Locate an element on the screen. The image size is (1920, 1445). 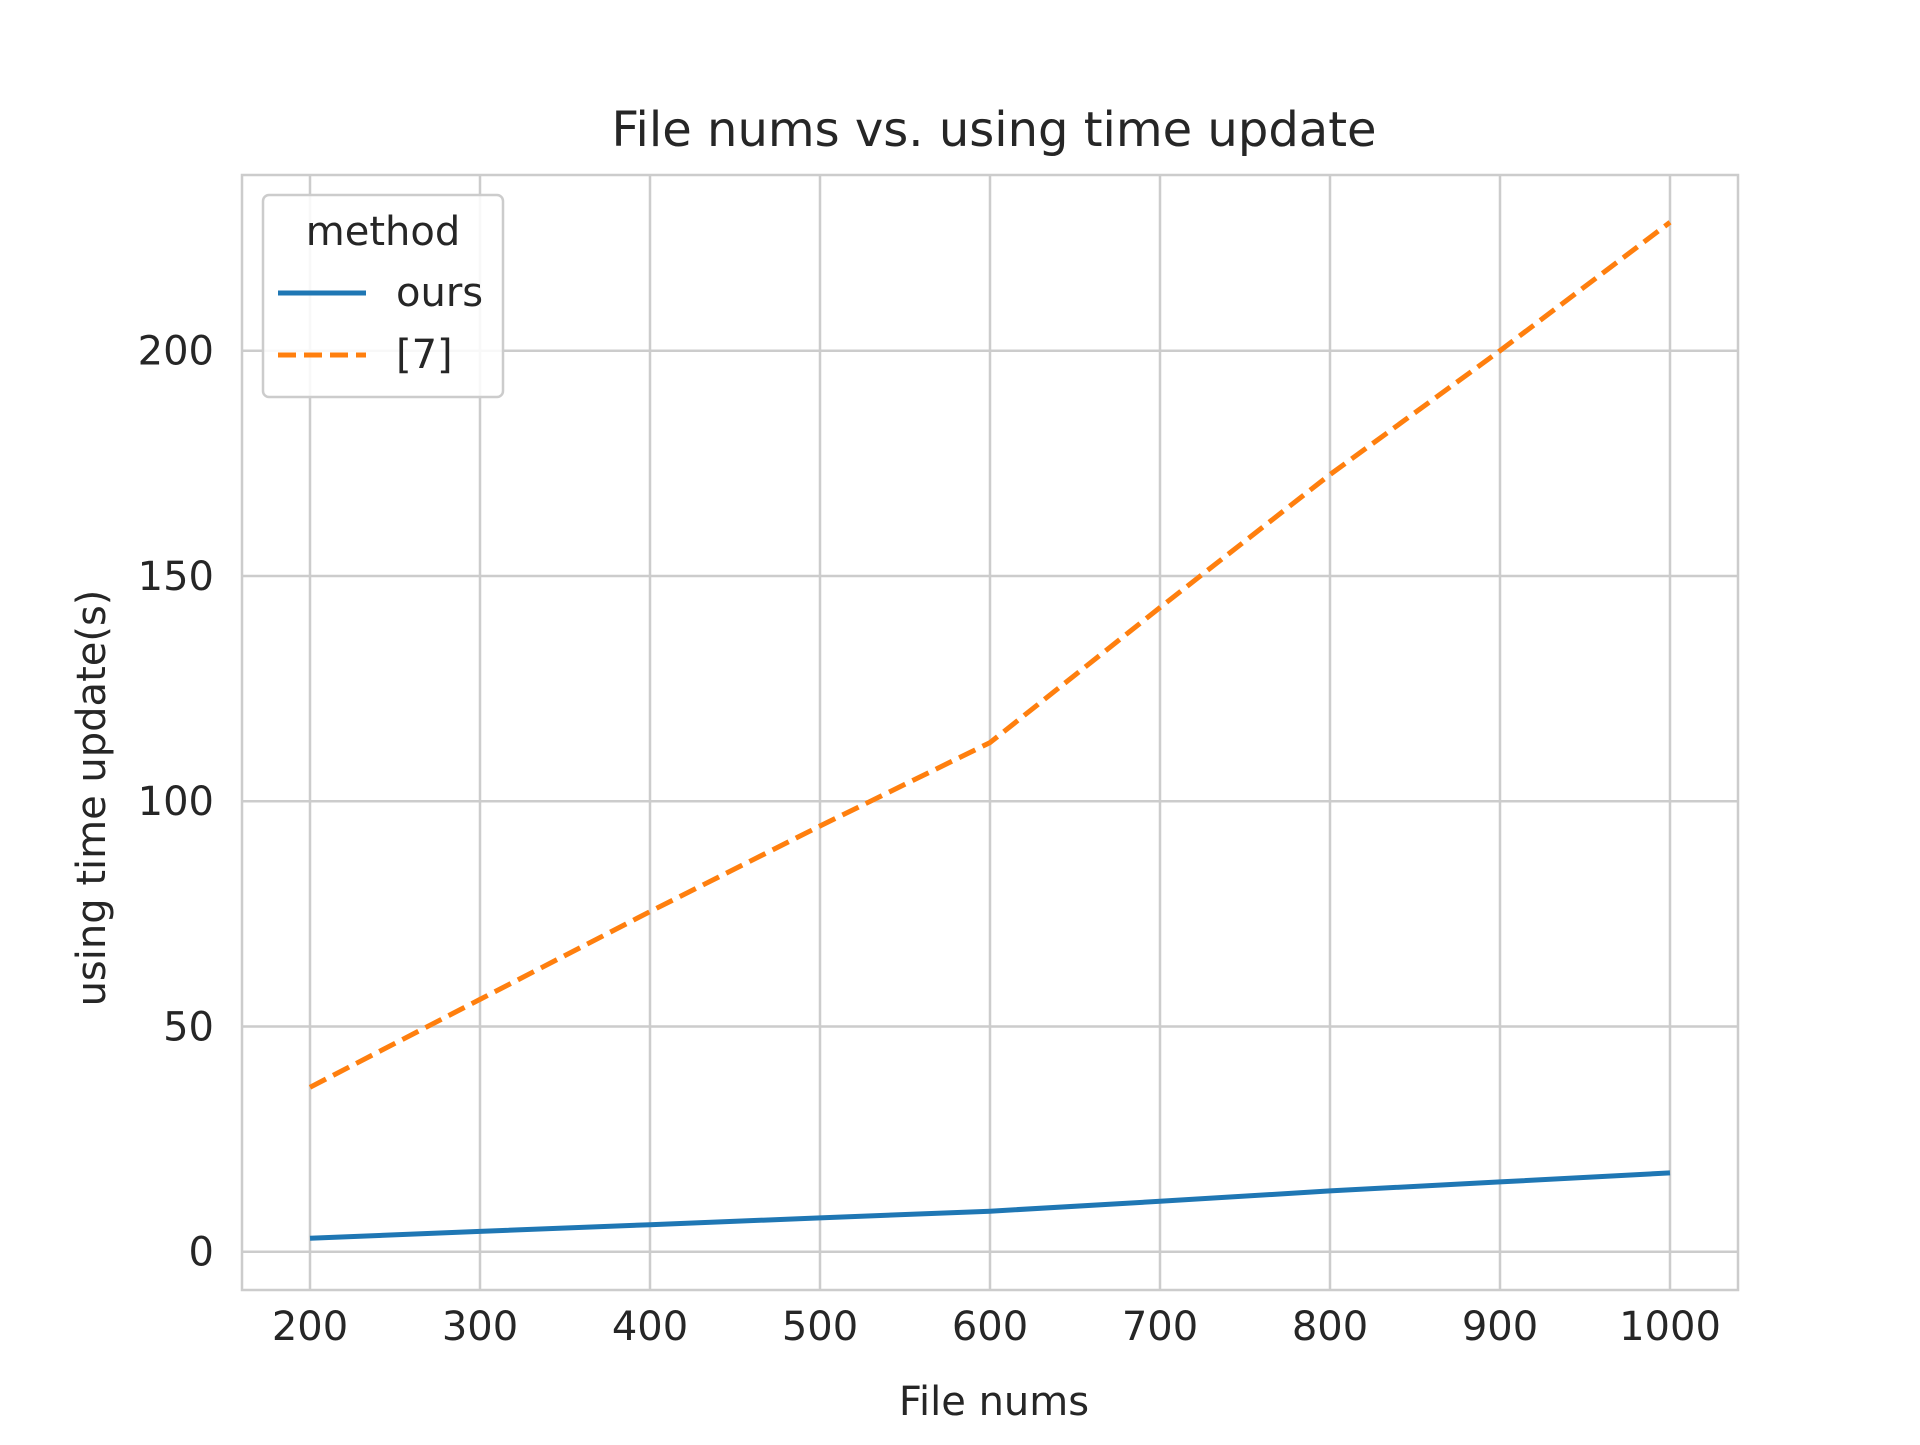
x-tick-label: 200 is located at coordinates (310, 1327).